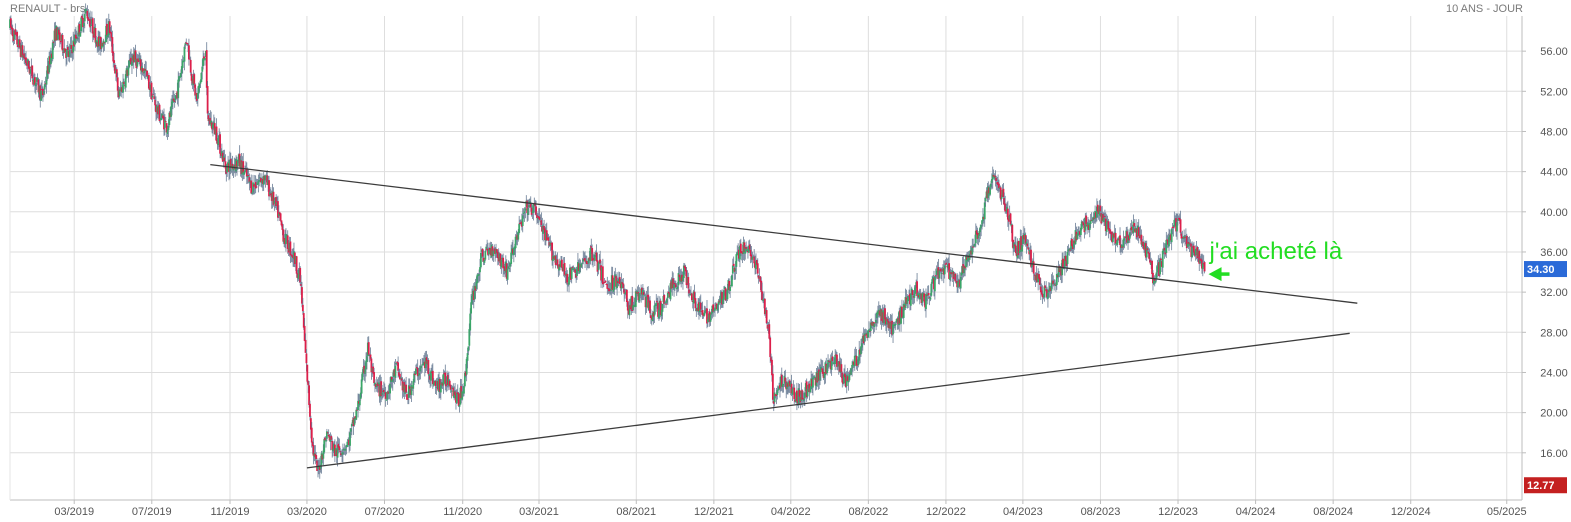 The height and width of the screenshot is (522, 1571). Describe the element at coordinates (1545, 269) in the screenshot. I see `last-price-badge` at that location.